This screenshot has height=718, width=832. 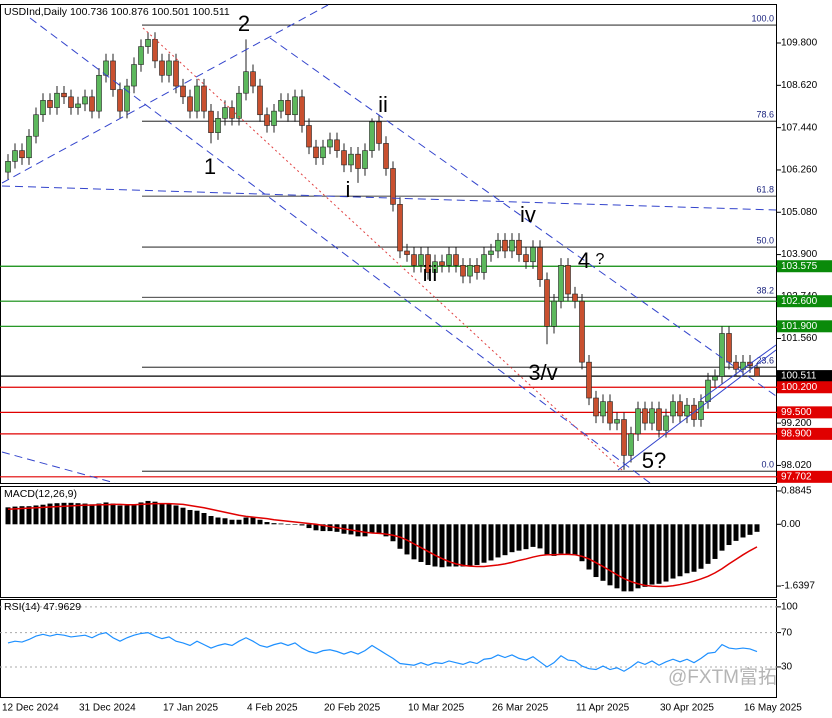 I want to click on x-tick-label: 16 May 2025, so click(x=773, y=708).